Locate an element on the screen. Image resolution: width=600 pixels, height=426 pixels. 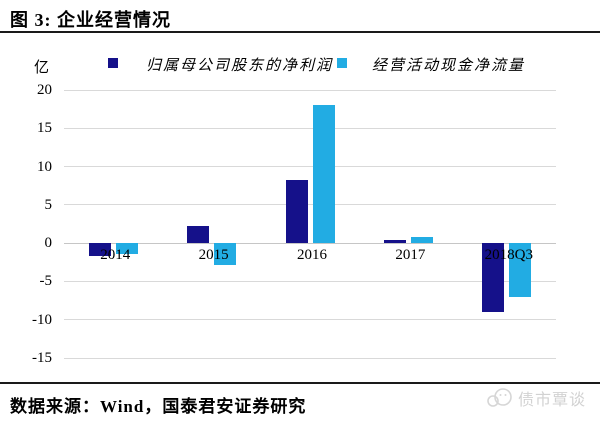
watermark: 债市覃谈 is located at coordinates (536, 398).